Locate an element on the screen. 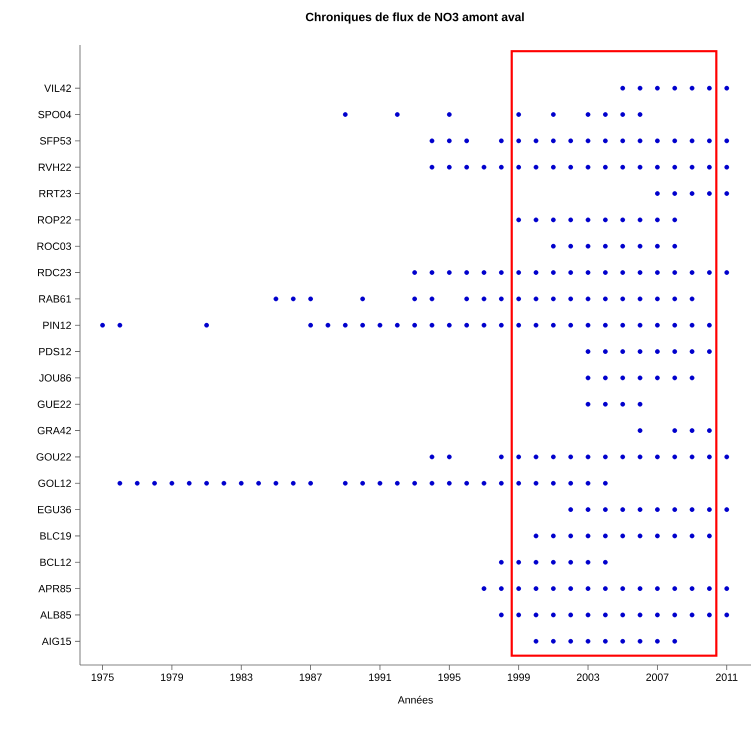 Image resolution: width=751 pixels, height=729 pixels. y-tick-label: ROC03 is located at coordinates (54, 246).